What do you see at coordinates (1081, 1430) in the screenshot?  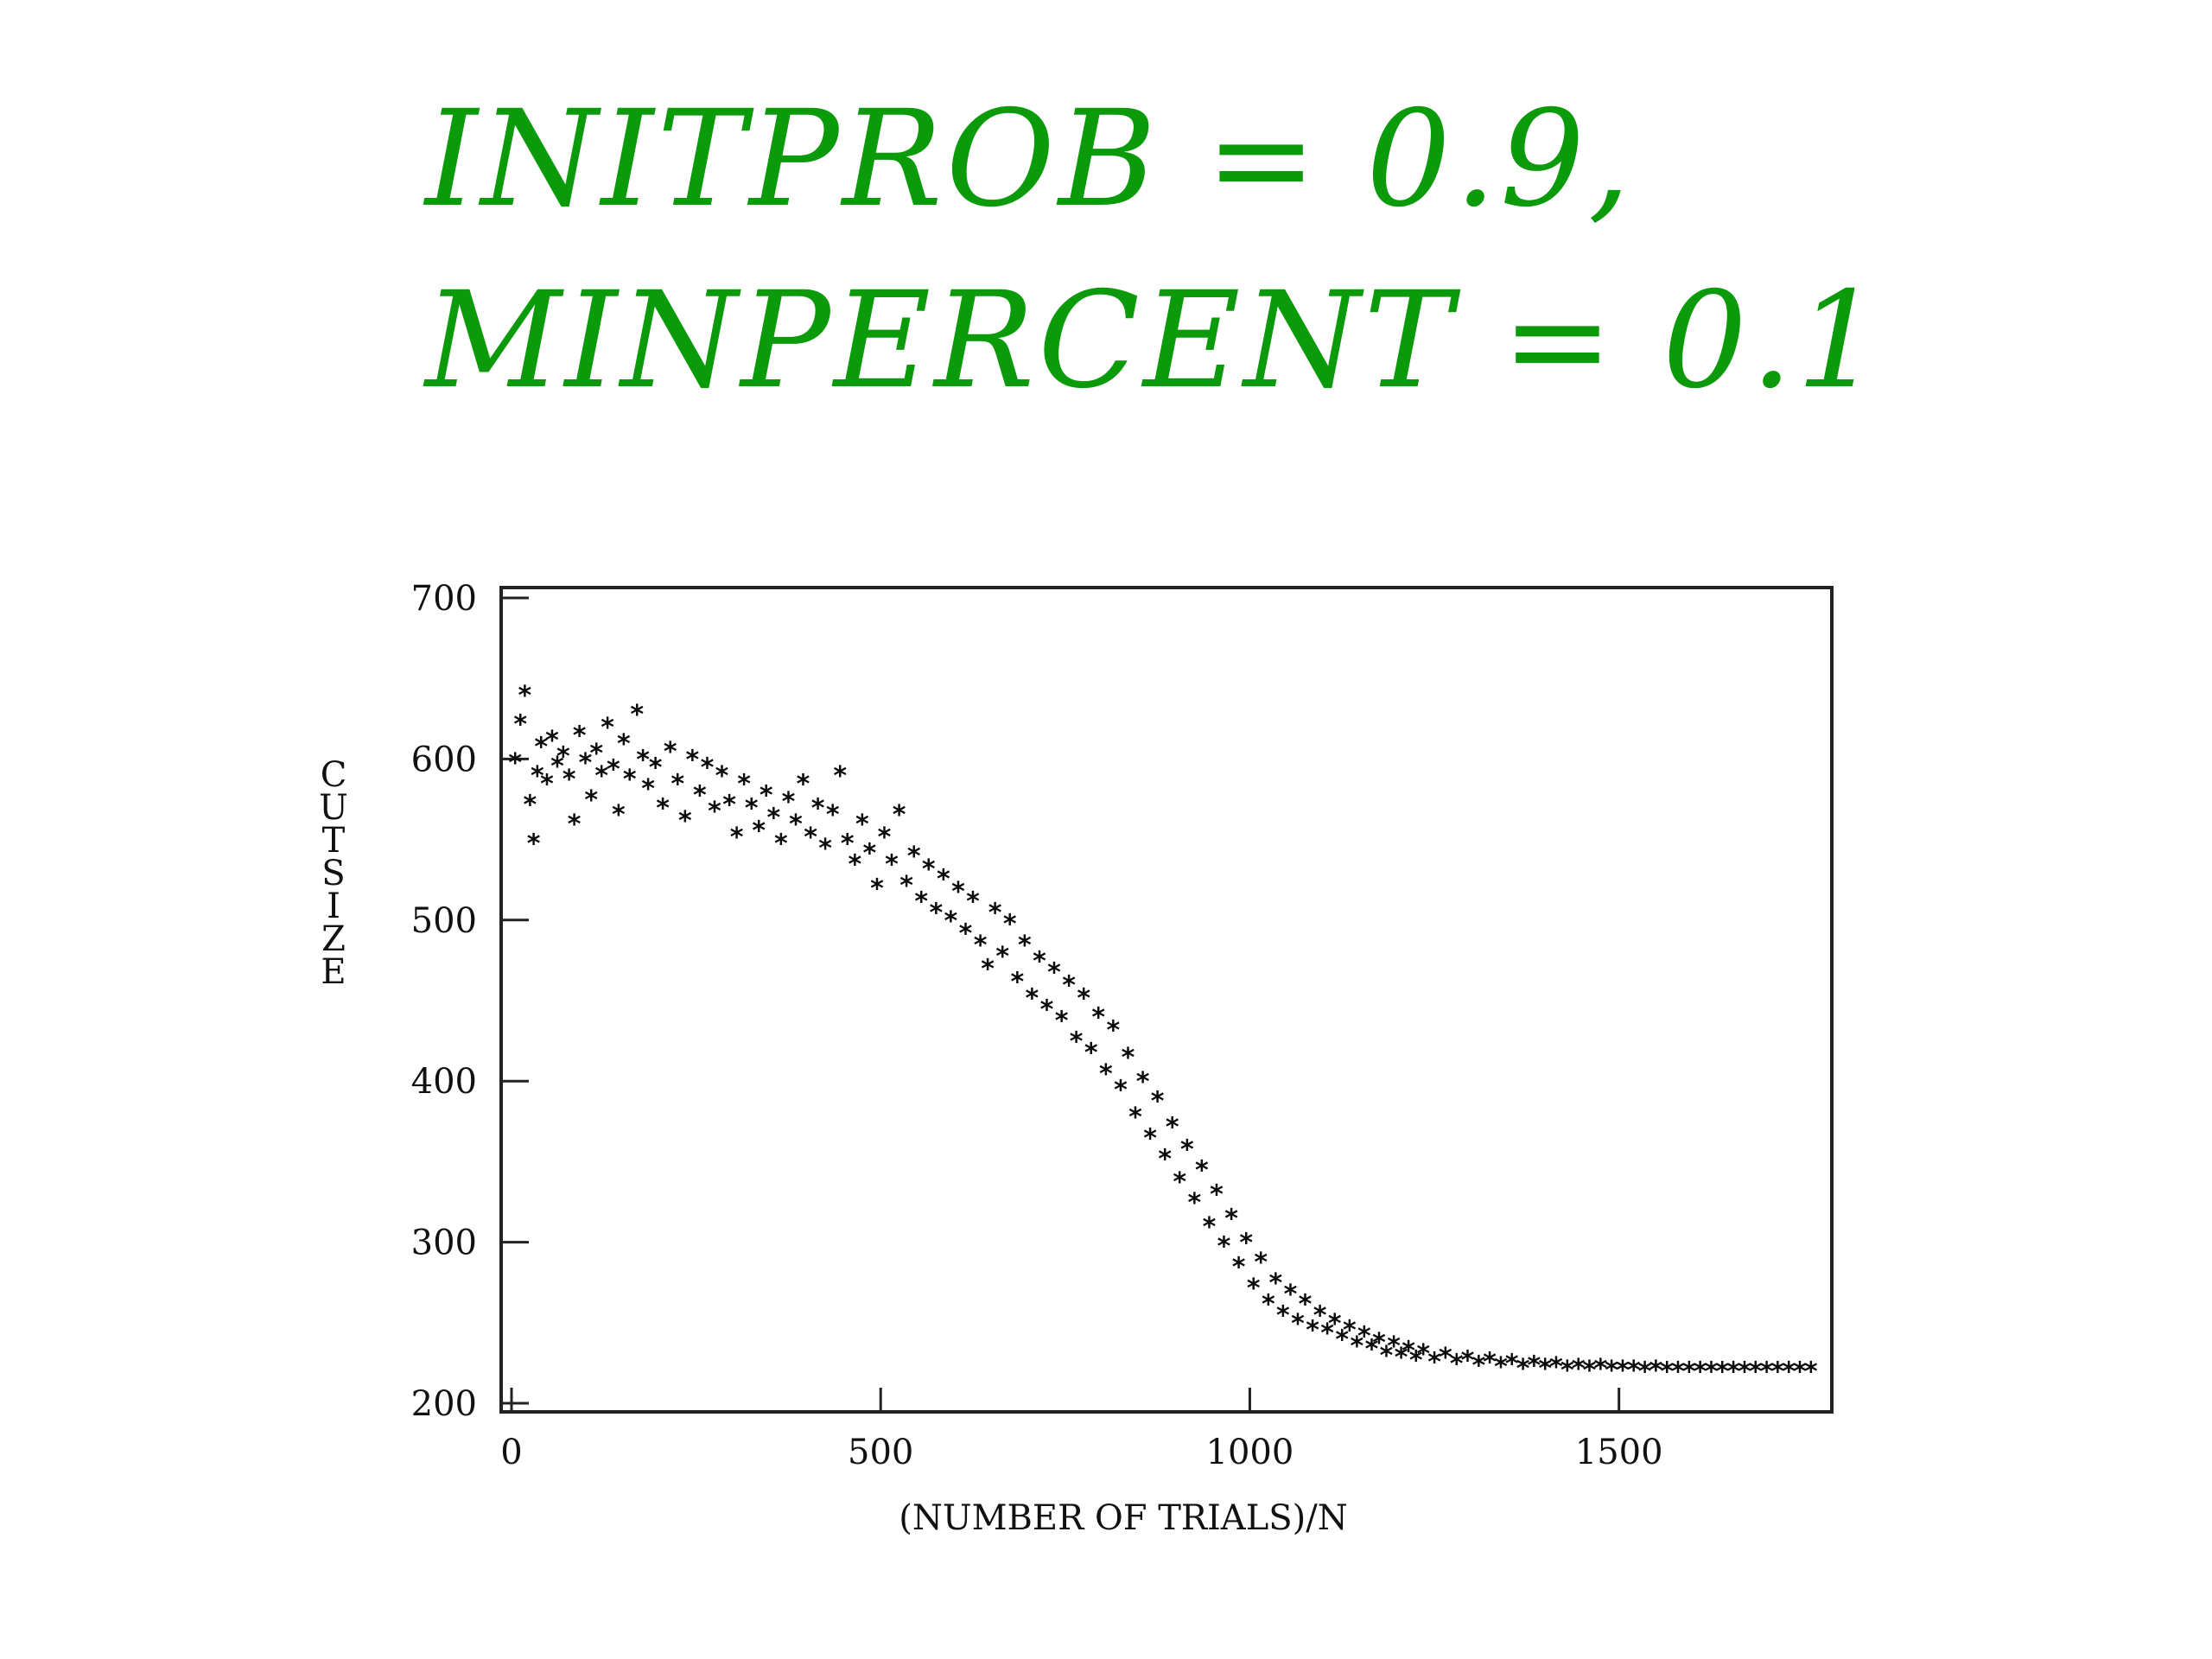 I see `x-axis: 0 500 1000 1500` at bounding box center [1081, 1430].